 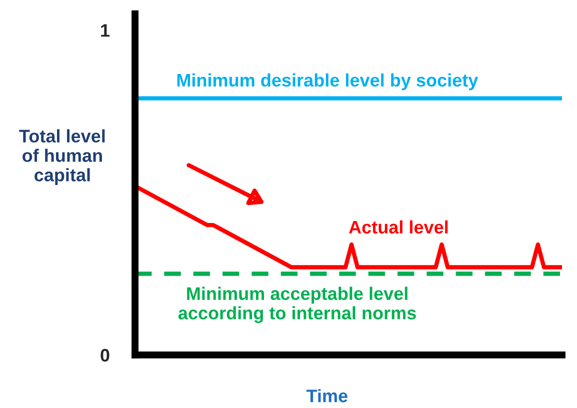 I want to click on ref-line-label: Minimum desirable level by society, so click(x=327, y=81).